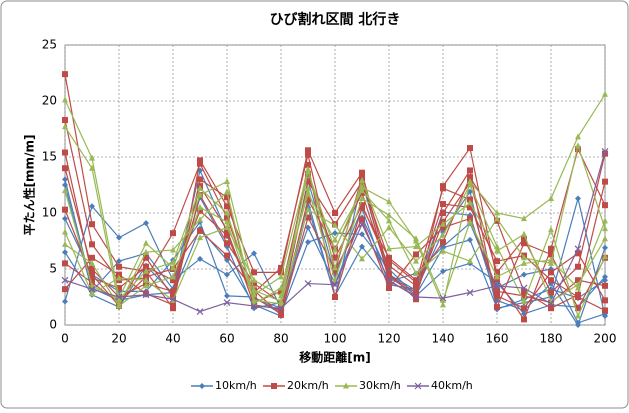  I want to click on y-axis-label: 平たん性[mm/m], so click(29, 185).